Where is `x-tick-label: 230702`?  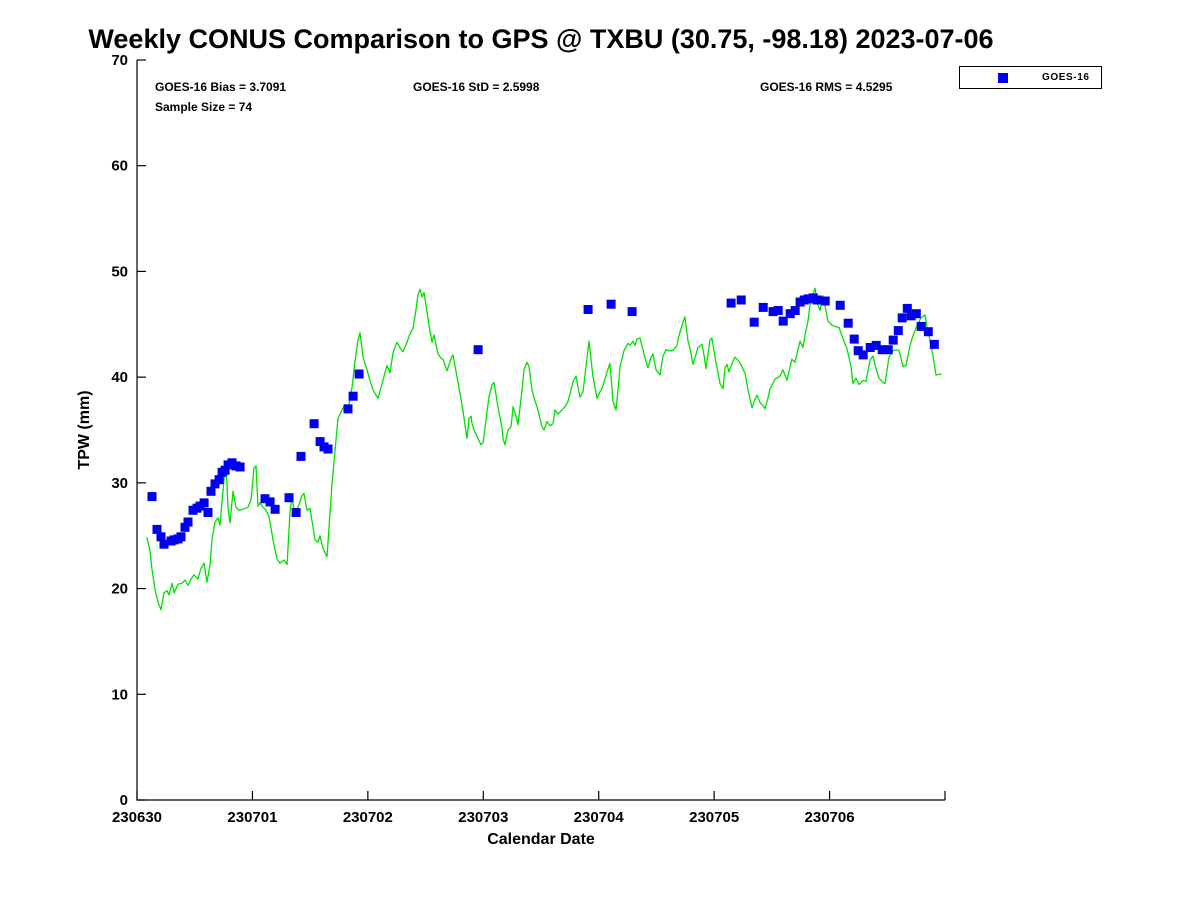
x-tick-label: 230702 is located at coordinates (368, 817).